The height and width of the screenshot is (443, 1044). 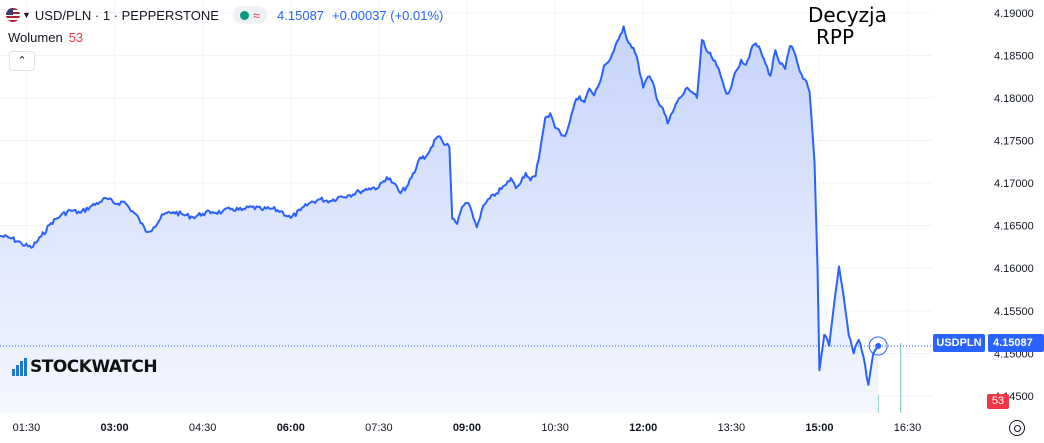 What do you see at coordinates (301, 15) in the screenshot?
I see `last-price-value: 4.15087` at bounding box center [301, 15].